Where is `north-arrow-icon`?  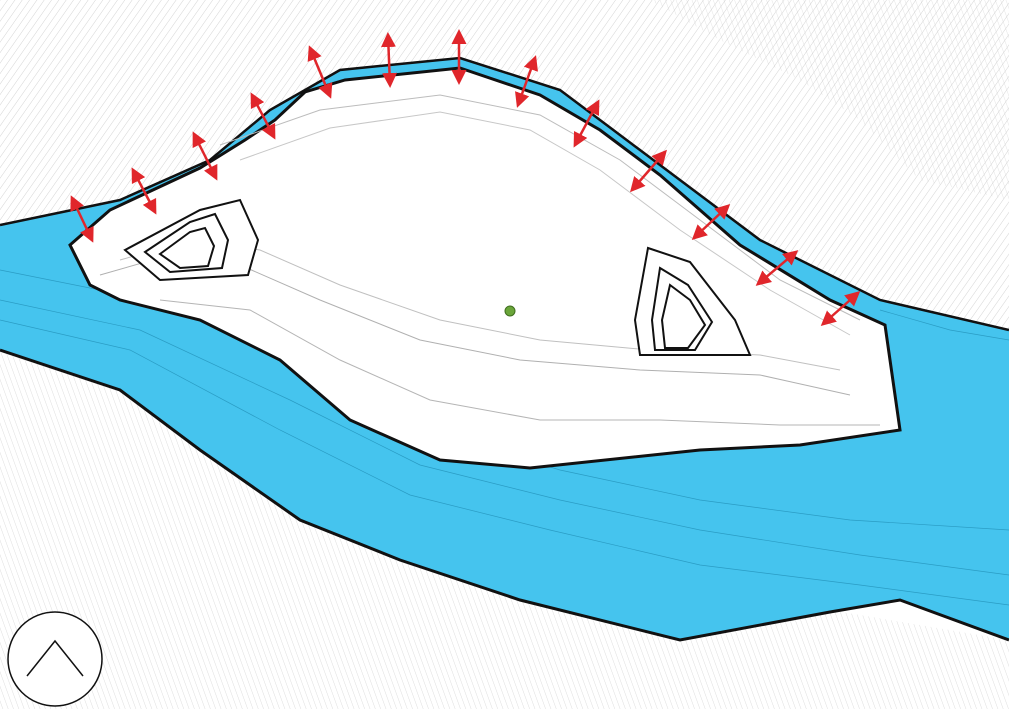
north-arrow-icon is located at coordinates (55, 659).